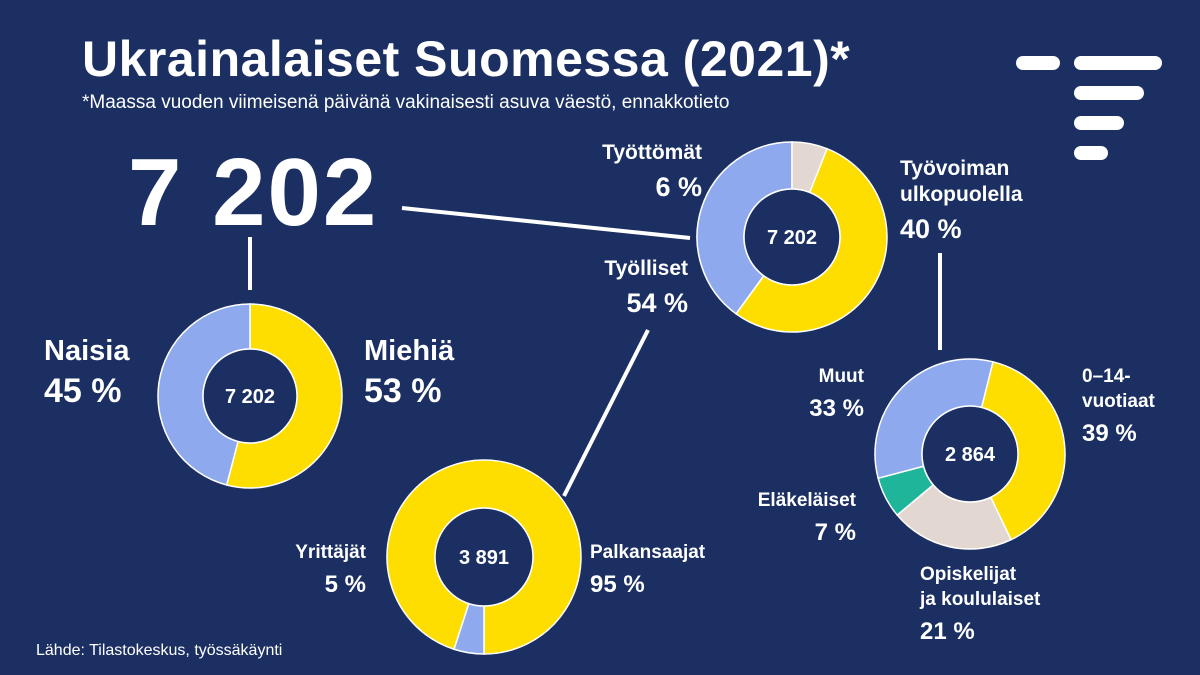 The height and width of the screenshot is (675, 1200). Describe the element at coordinates (980, 599) in the screenshot. I see `label-opiskelijat-name2: ja koululaiset` at that location.